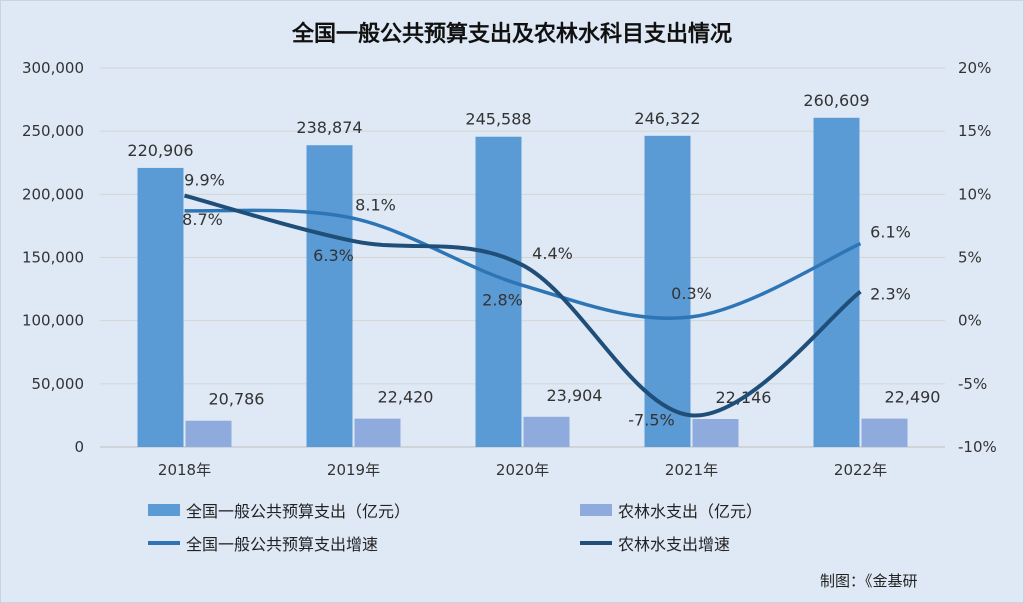 The width and height of the screenshot is (1024, 603). Describe the element at coordinates (575, 395) in the screenshot. I see `bar-data-label: 23,904` at that location.